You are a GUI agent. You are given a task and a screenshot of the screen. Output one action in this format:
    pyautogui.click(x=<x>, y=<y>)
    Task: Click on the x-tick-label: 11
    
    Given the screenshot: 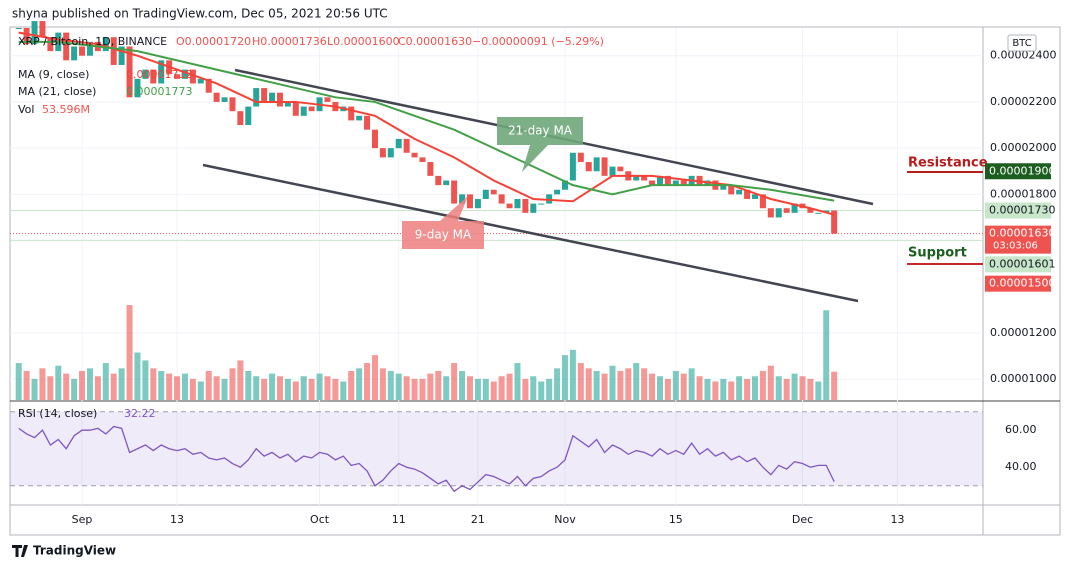 What is the action you would take?
    pyautogui.click(x=399, y=519)
    